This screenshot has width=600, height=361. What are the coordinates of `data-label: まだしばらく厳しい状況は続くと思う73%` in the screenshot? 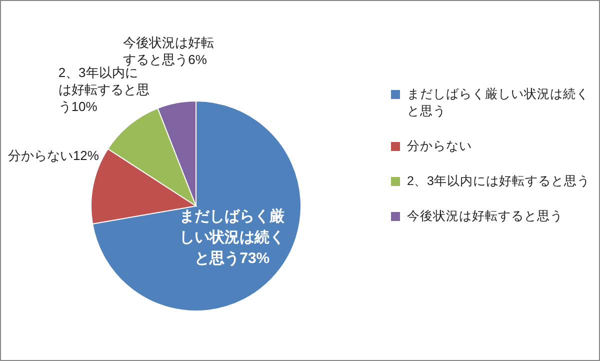 It's located at (232, 238).